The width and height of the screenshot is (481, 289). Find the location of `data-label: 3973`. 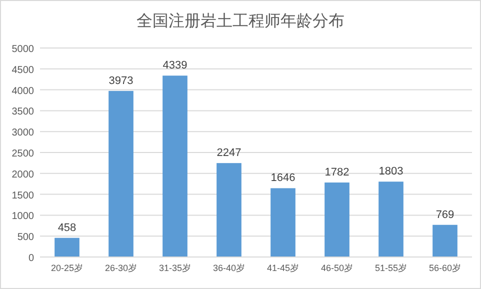

data-label: 3973 is located at coordinates (121, 80).